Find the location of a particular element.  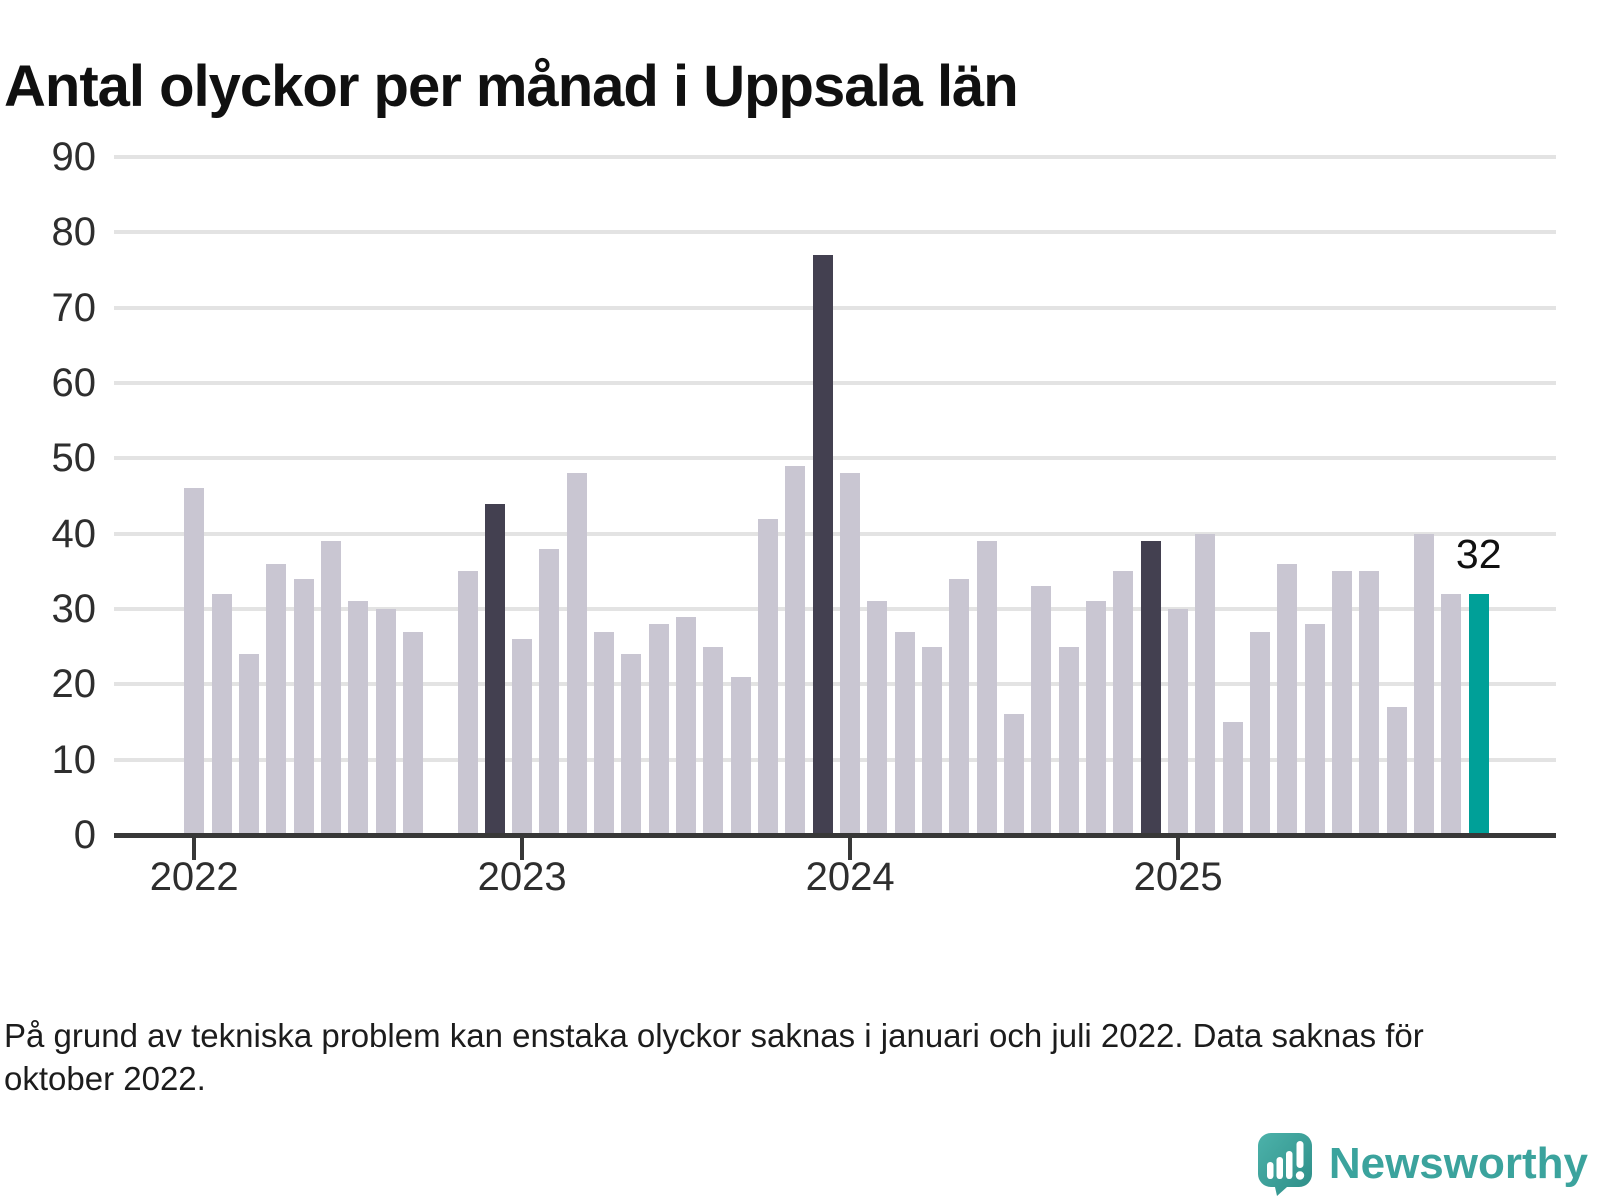

y-axis-tick-label: 70 is located at coordinates (74, 307).